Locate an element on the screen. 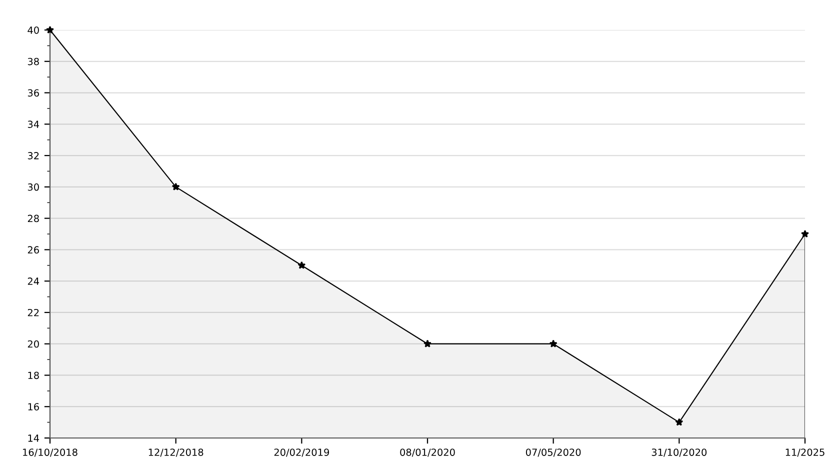 The height and width of the screenshot is (468, 834). x-tick-label: 08/01/2020 is located at coordinates (427, 452).